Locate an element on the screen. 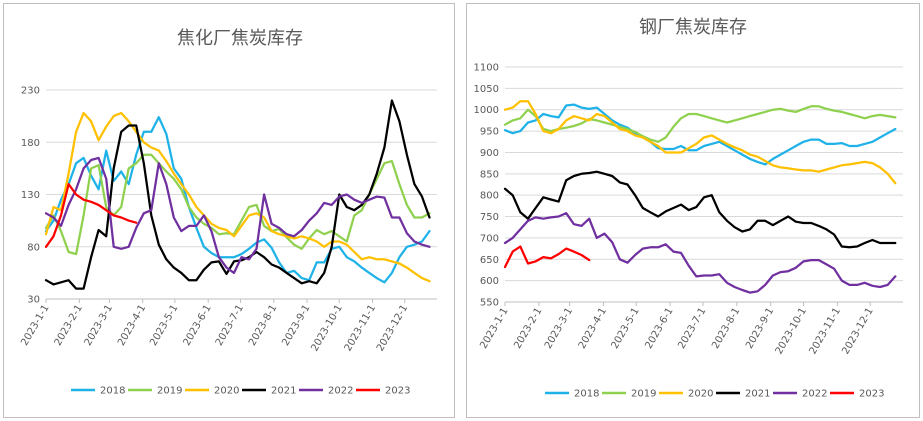 The width and height of the screenshot is (923, 421). y-tick-label: 850 is located at coordinates (489, 174).